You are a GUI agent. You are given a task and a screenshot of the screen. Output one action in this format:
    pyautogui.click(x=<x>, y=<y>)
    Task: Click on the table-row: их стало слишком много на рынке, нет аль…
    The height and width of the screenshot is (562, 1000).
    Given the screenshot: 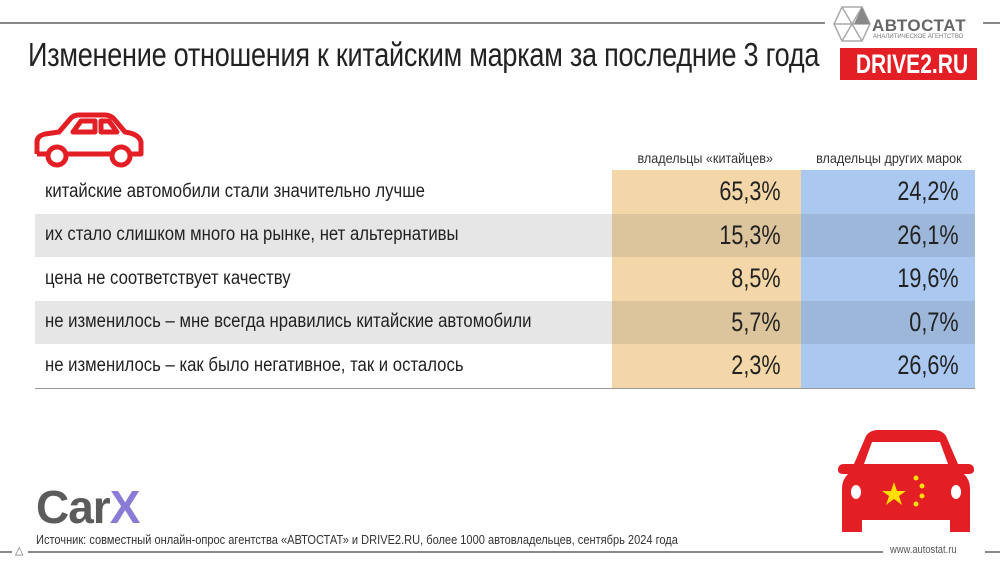 What is the action you would take?
    pyautogui.click(x=505, y=235)
    